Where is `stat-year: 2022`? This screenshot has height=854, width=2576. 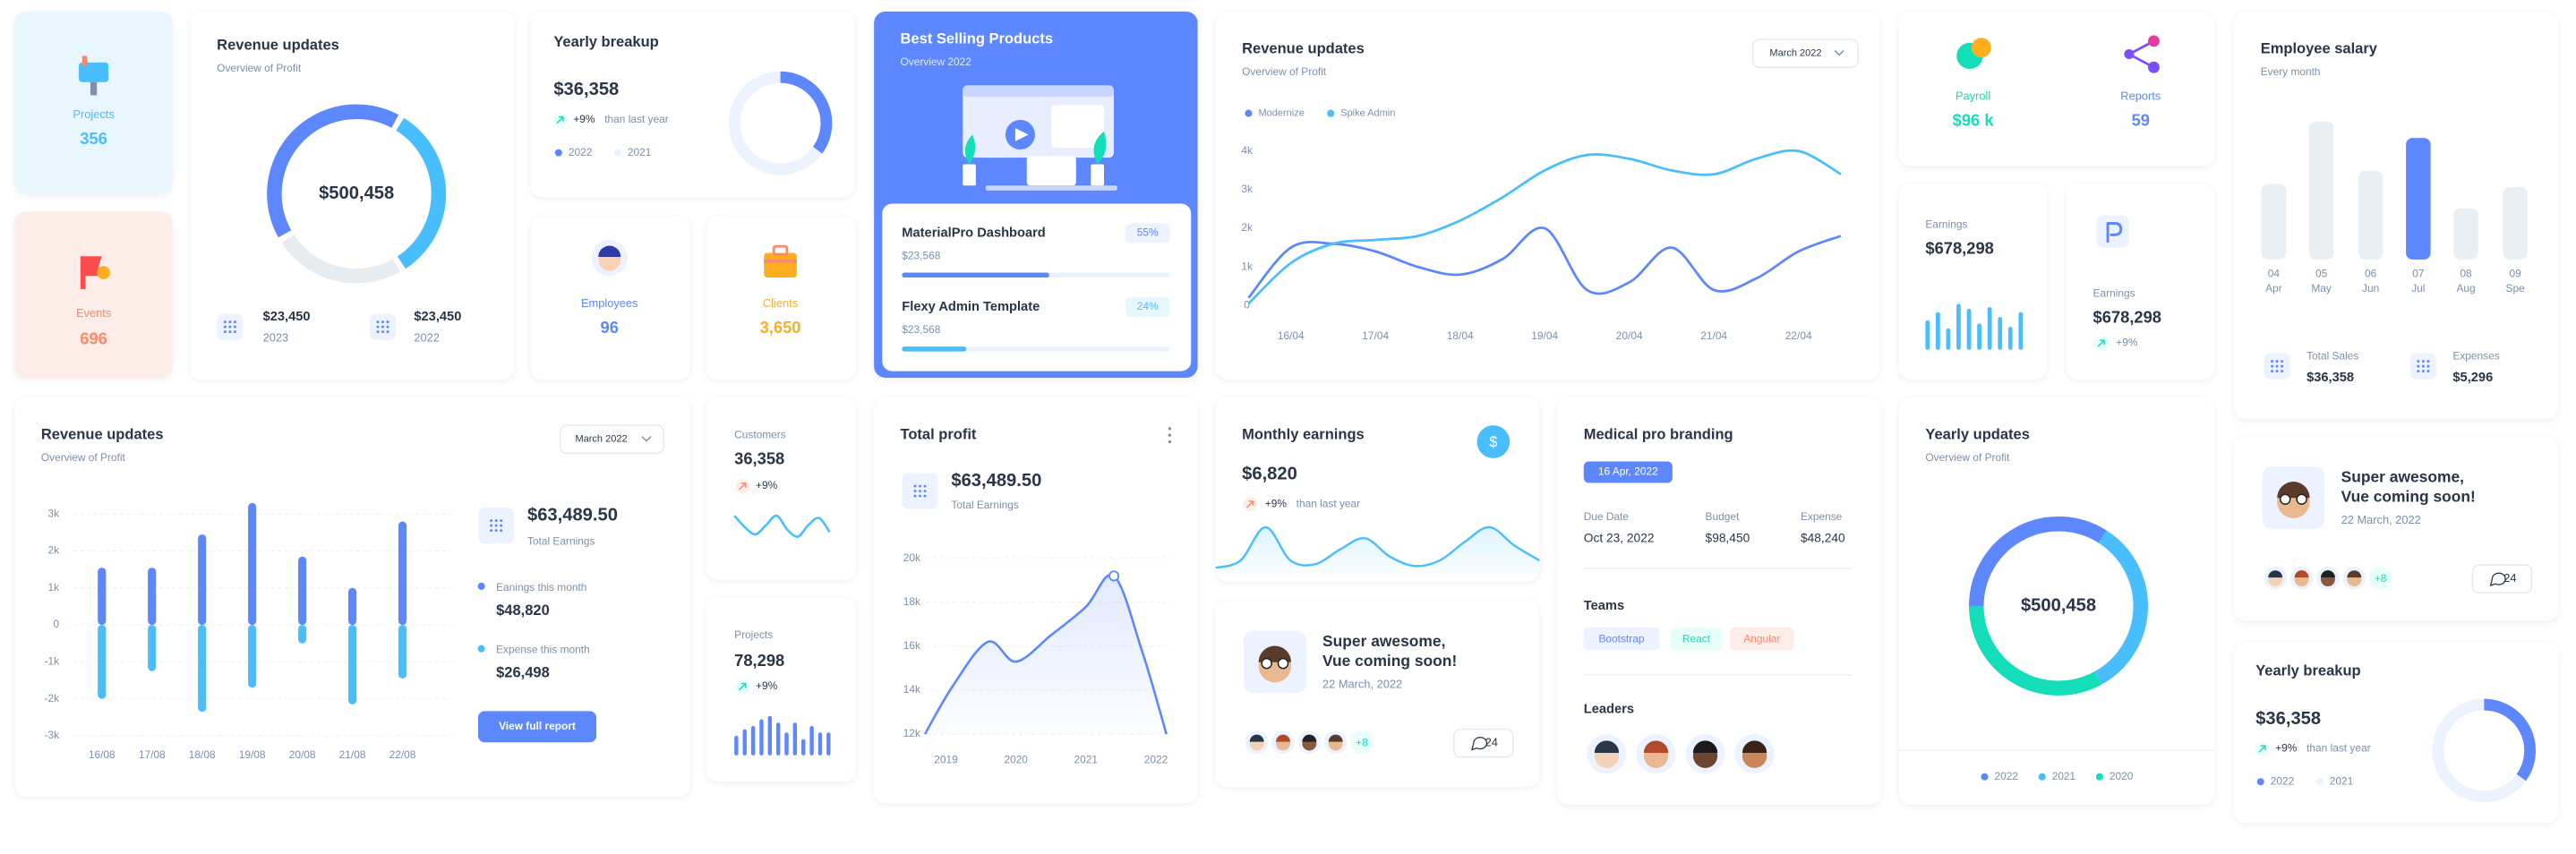
stat-year: 2022 is located at coordinates (427, 337).